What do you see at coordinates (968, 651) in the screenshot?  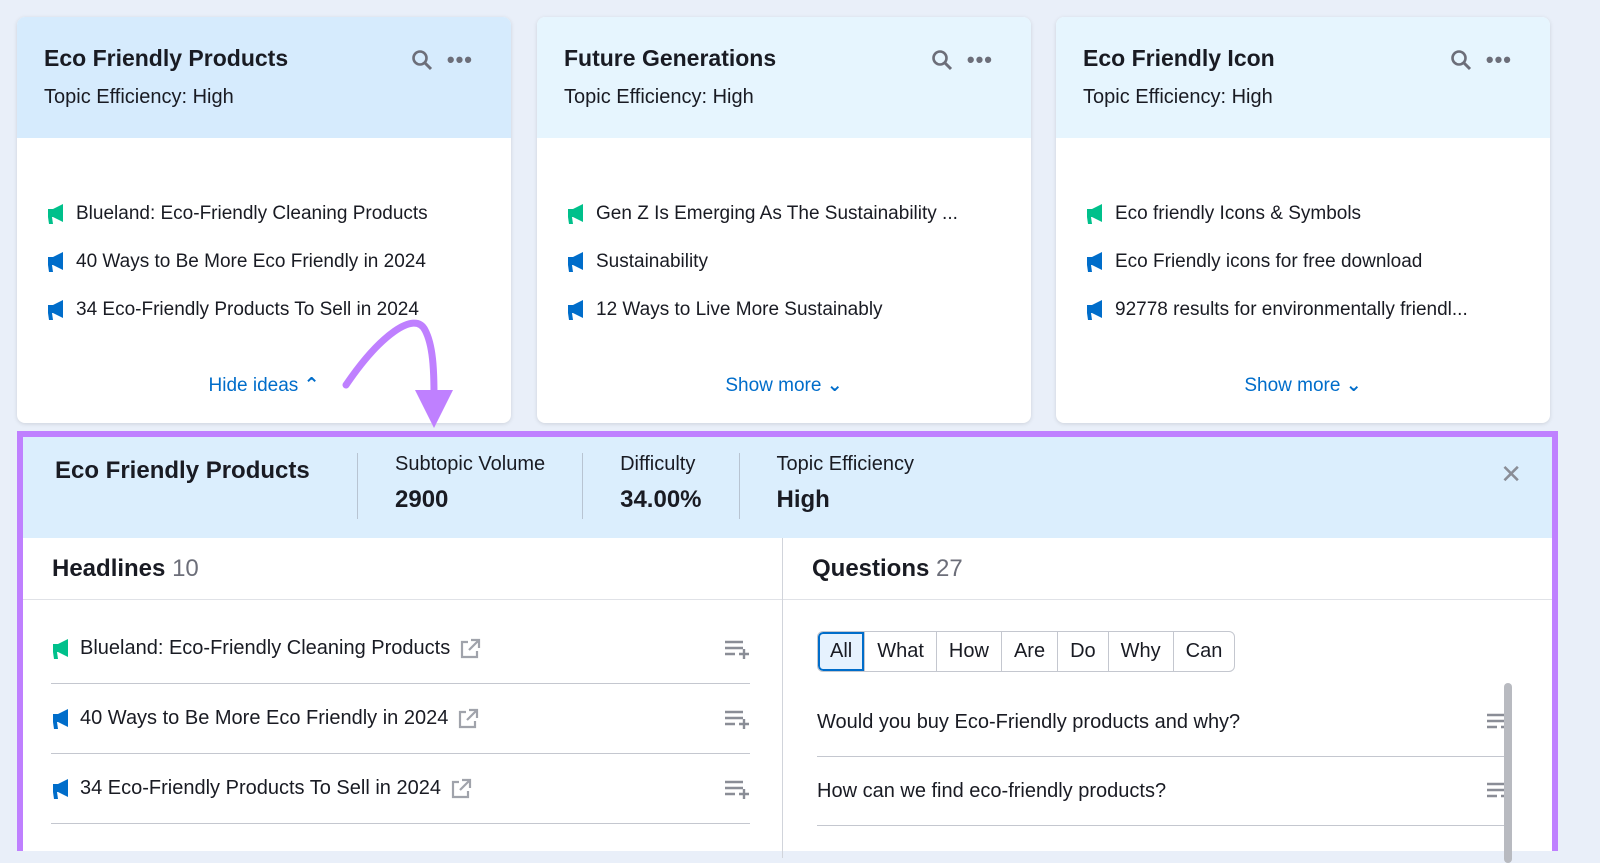 I see `filter-tab-how: How` at bounding box center [968, 651].